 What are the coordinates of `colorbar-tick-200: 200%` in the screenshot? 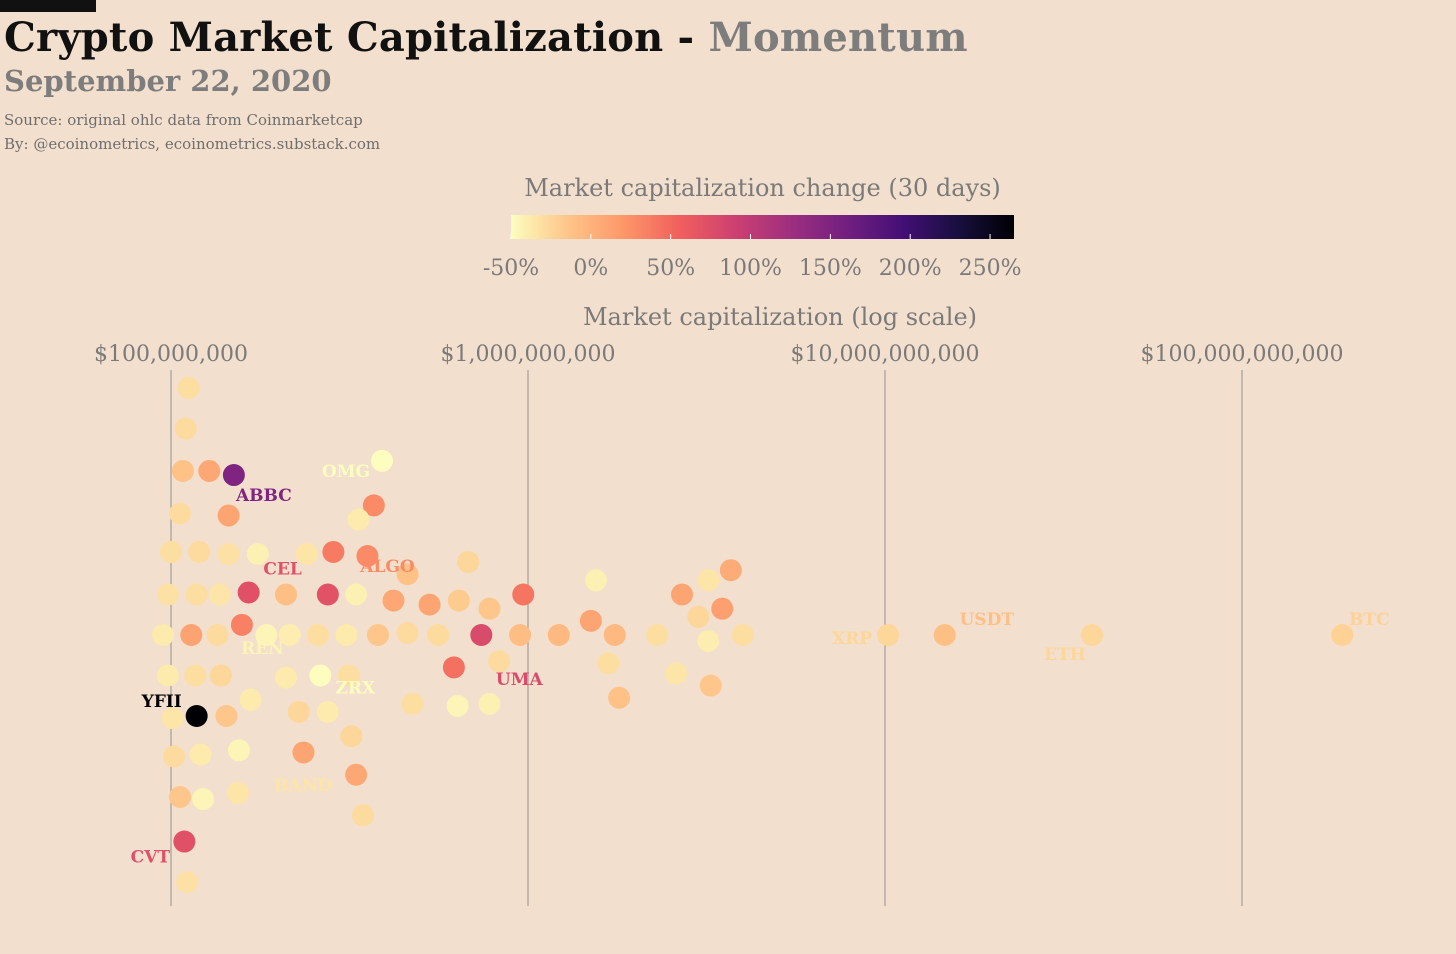 It's located at (910, 268).